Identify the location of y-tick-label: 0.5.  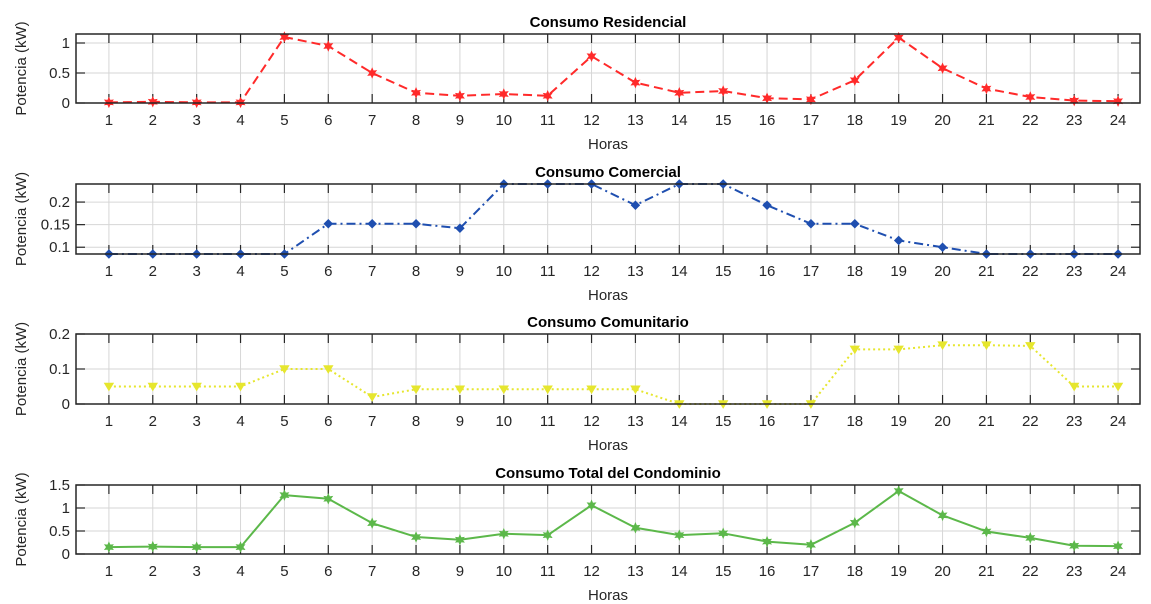
(59, 531).